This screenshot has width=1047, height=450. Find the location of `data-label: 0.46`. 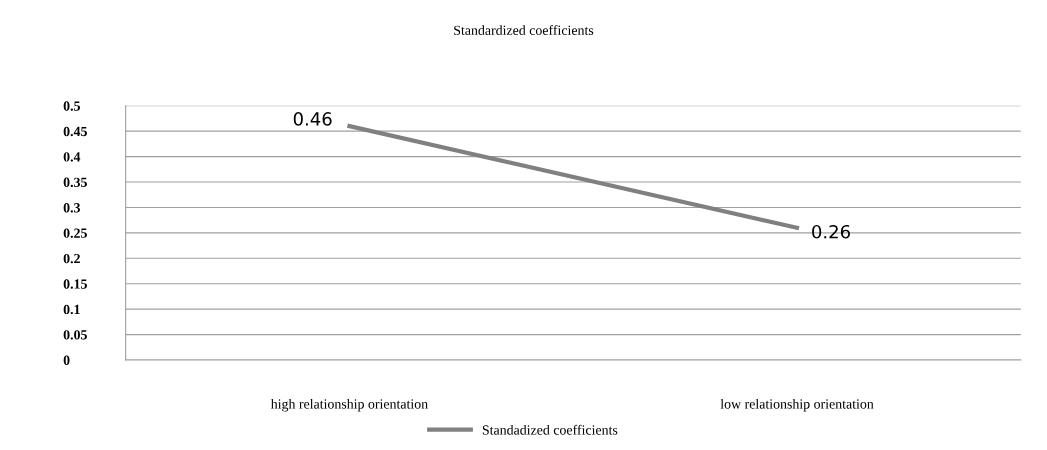

data-label: 0.46 is located at coordinates (312, 119).